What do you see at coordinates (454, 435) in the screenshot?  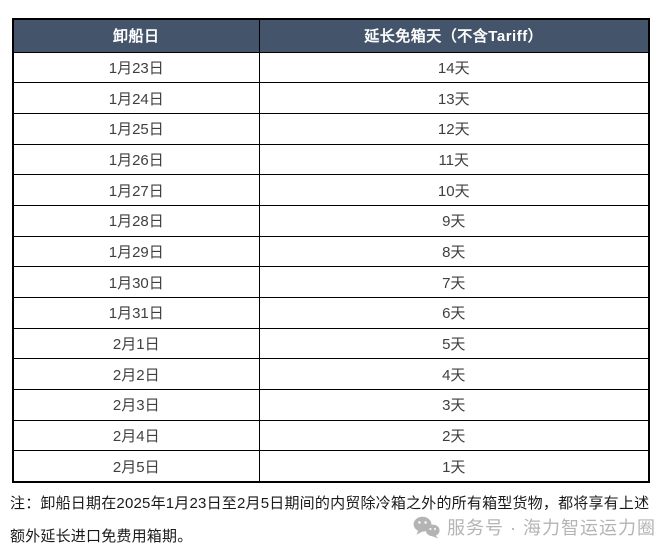 I see `cell-free-days: 2天` at bounding box center [454, 435].